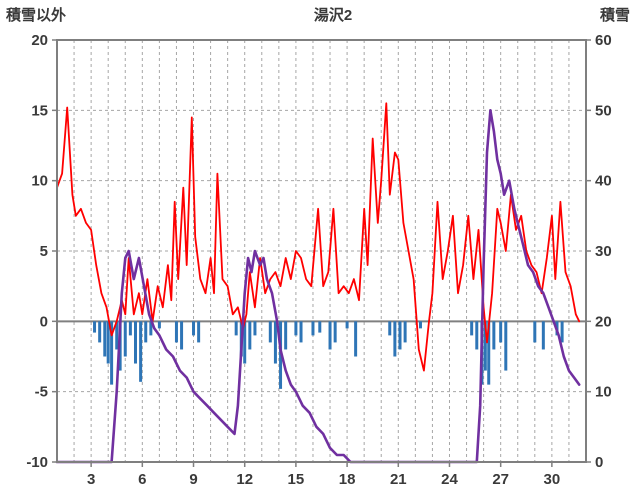 The image size is (636, 501). I want to click on chart-title: 湯沢2, so click(333, 15).